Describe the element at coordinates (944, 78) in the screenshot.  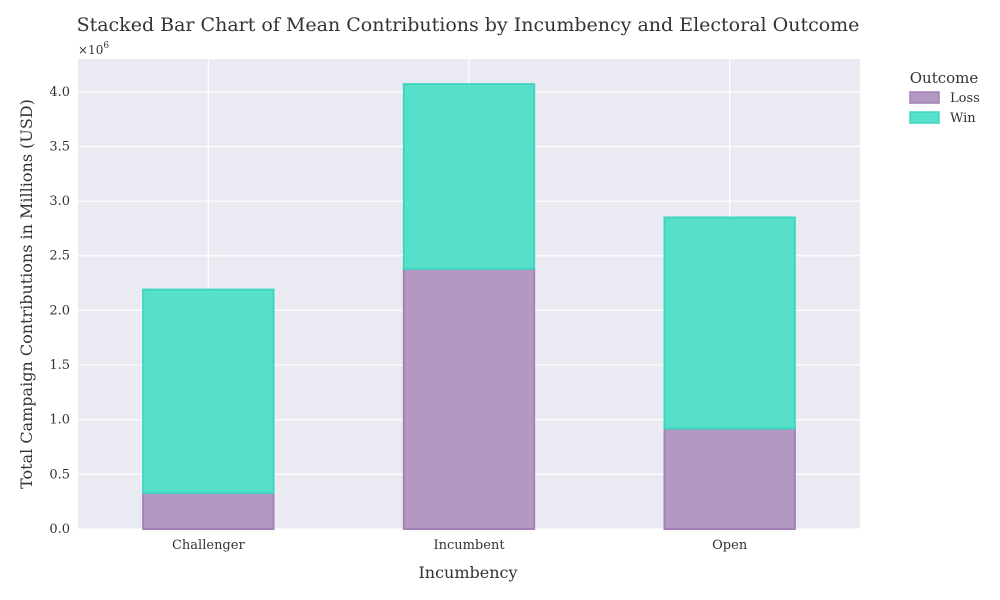
I see `legend-title: Outcome` at that location.